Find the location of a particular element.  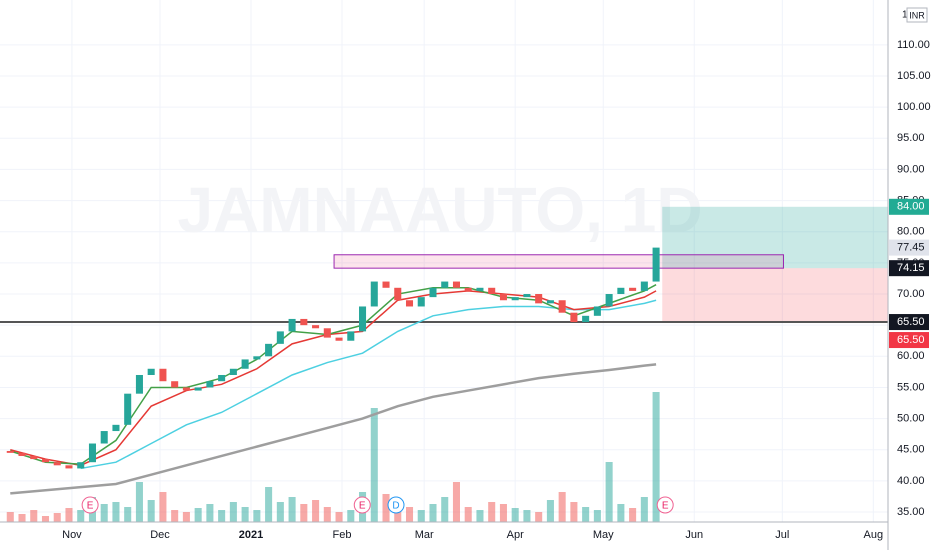

x-tick-label: Nov is located at coordinates (72, 535).